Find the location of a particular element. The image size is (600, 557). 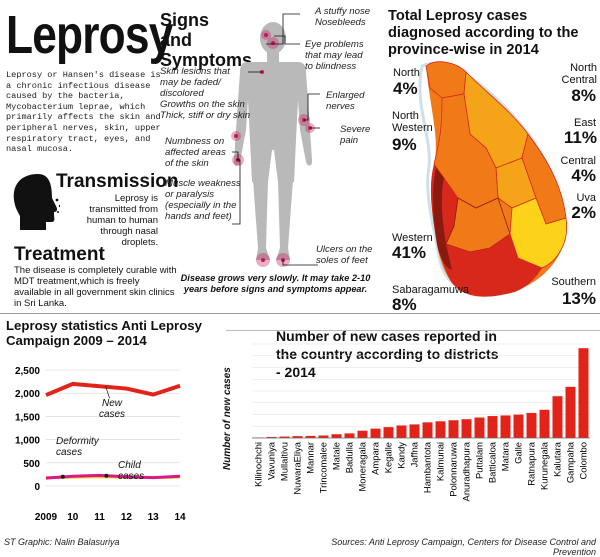

bar-moneragala is located at coordinates (363, 434).